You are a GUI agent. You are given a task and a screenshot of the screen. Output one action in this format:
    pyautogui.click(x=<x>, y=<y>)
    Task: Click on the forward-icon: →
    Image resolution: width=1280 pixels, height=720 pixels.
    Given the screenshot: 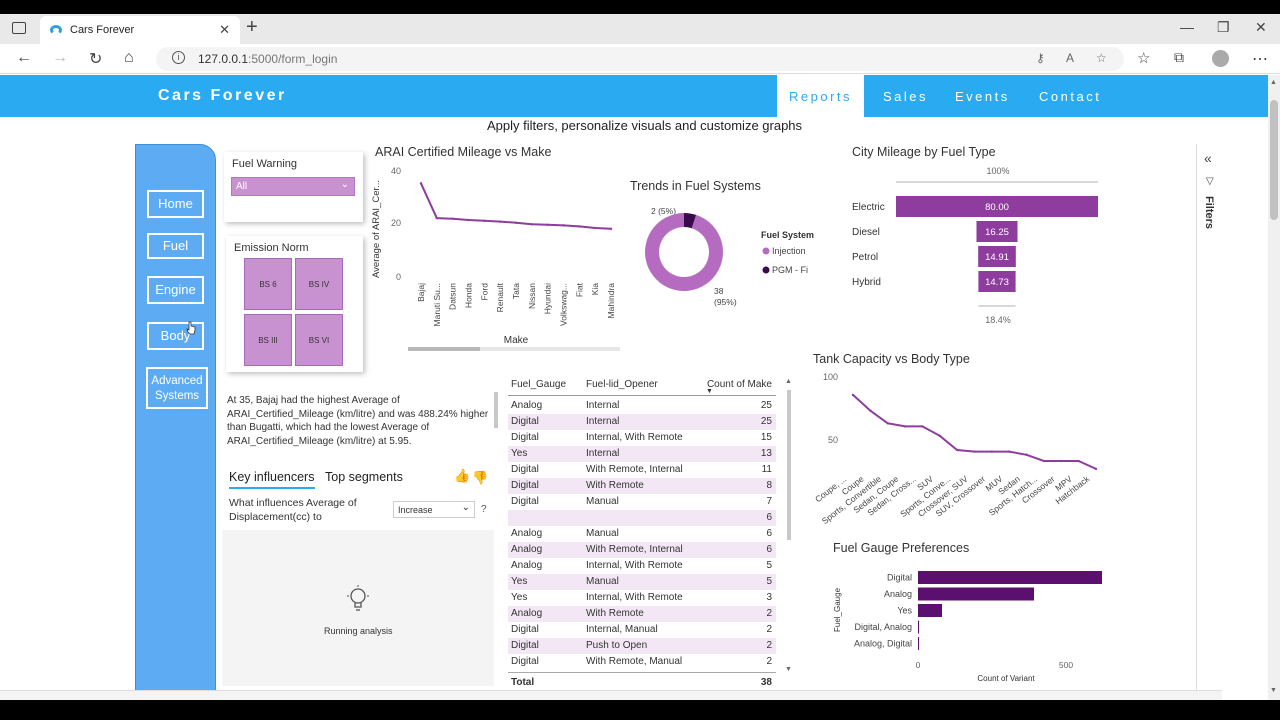 What is the action you would take?
    pyautogui.click(x=60, y=57)
    